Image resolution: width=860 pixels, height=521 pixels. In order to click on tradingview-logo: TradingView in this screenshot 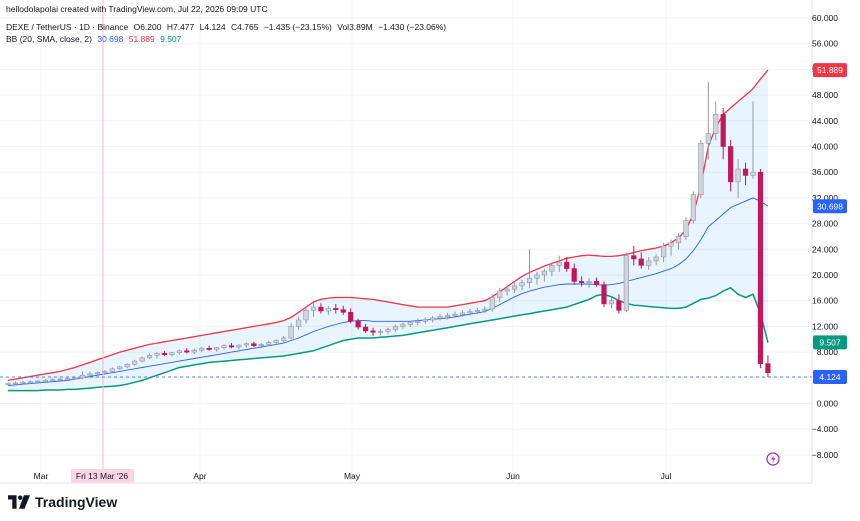, I will do `click(62, 502)`.